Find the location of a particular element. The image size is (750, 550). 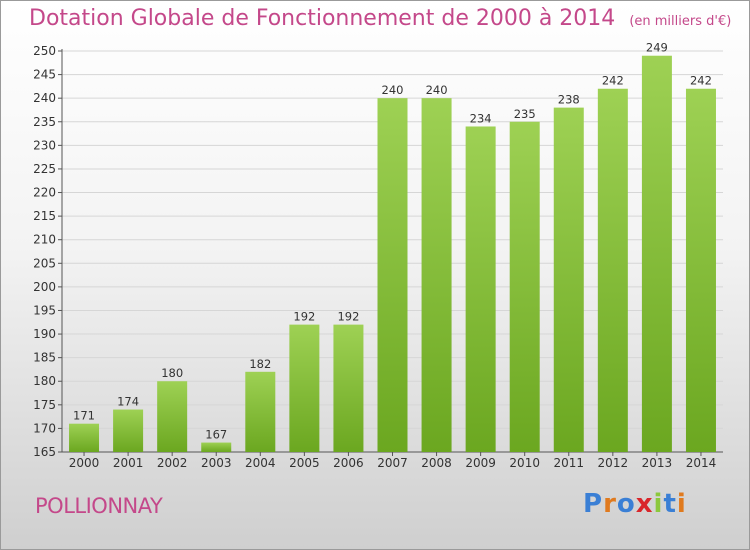

y-tick-label: 235 is located at coordinates (44, 122).